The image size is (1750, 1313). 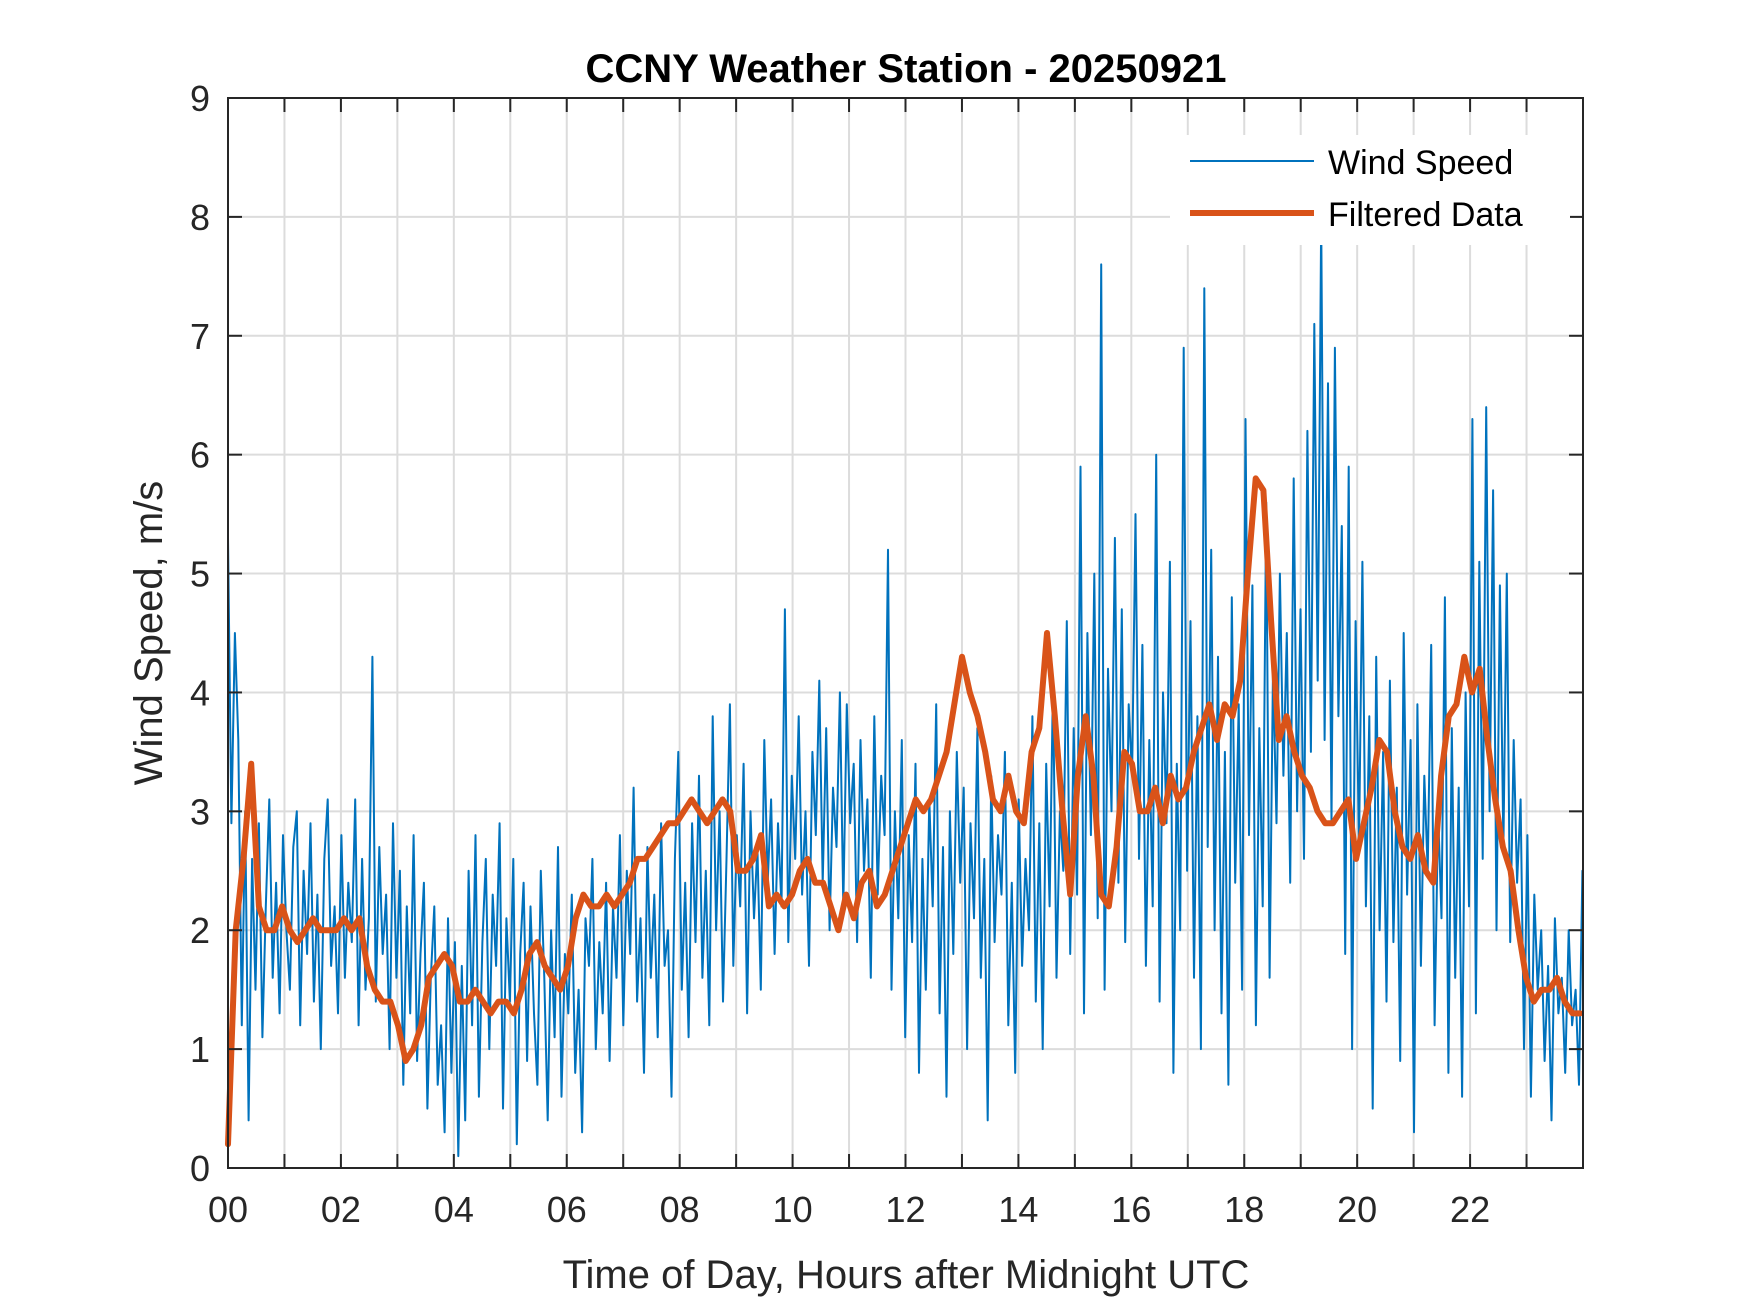 What do you see at coordinates (454, 1209) in the screenshot?
I see `x-tick-label: 04` at bounding box center [454, 1209].